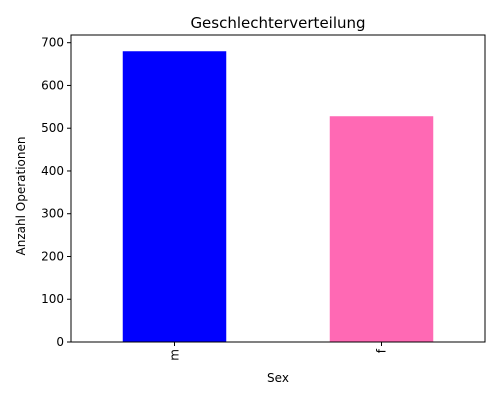 The image size is (500, 404). I want to click on y-tick-label-200: 200, so click(52, 256).